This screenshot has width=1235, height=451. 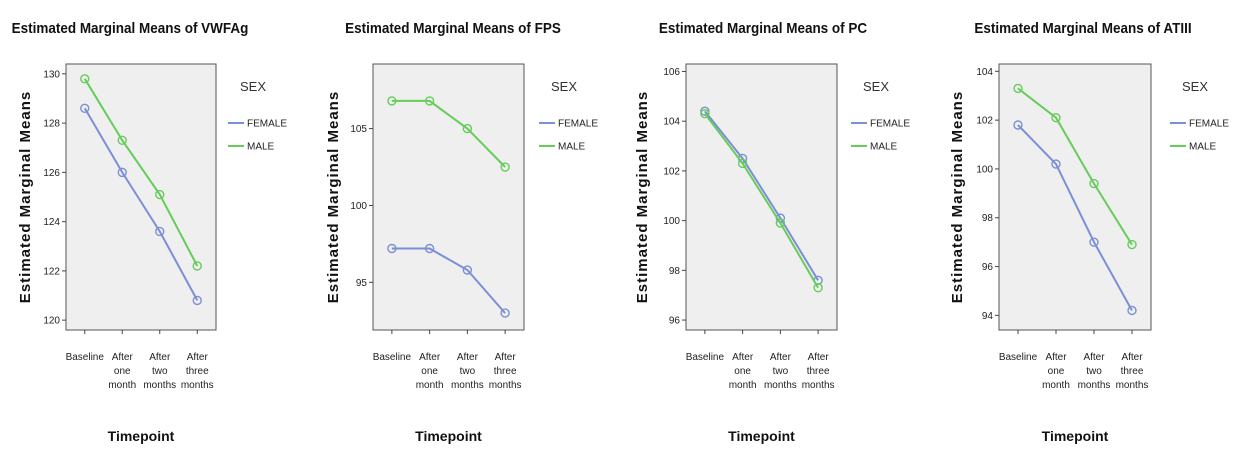 I want to click on y-tick-label: 120, so click(x=51, y=321).